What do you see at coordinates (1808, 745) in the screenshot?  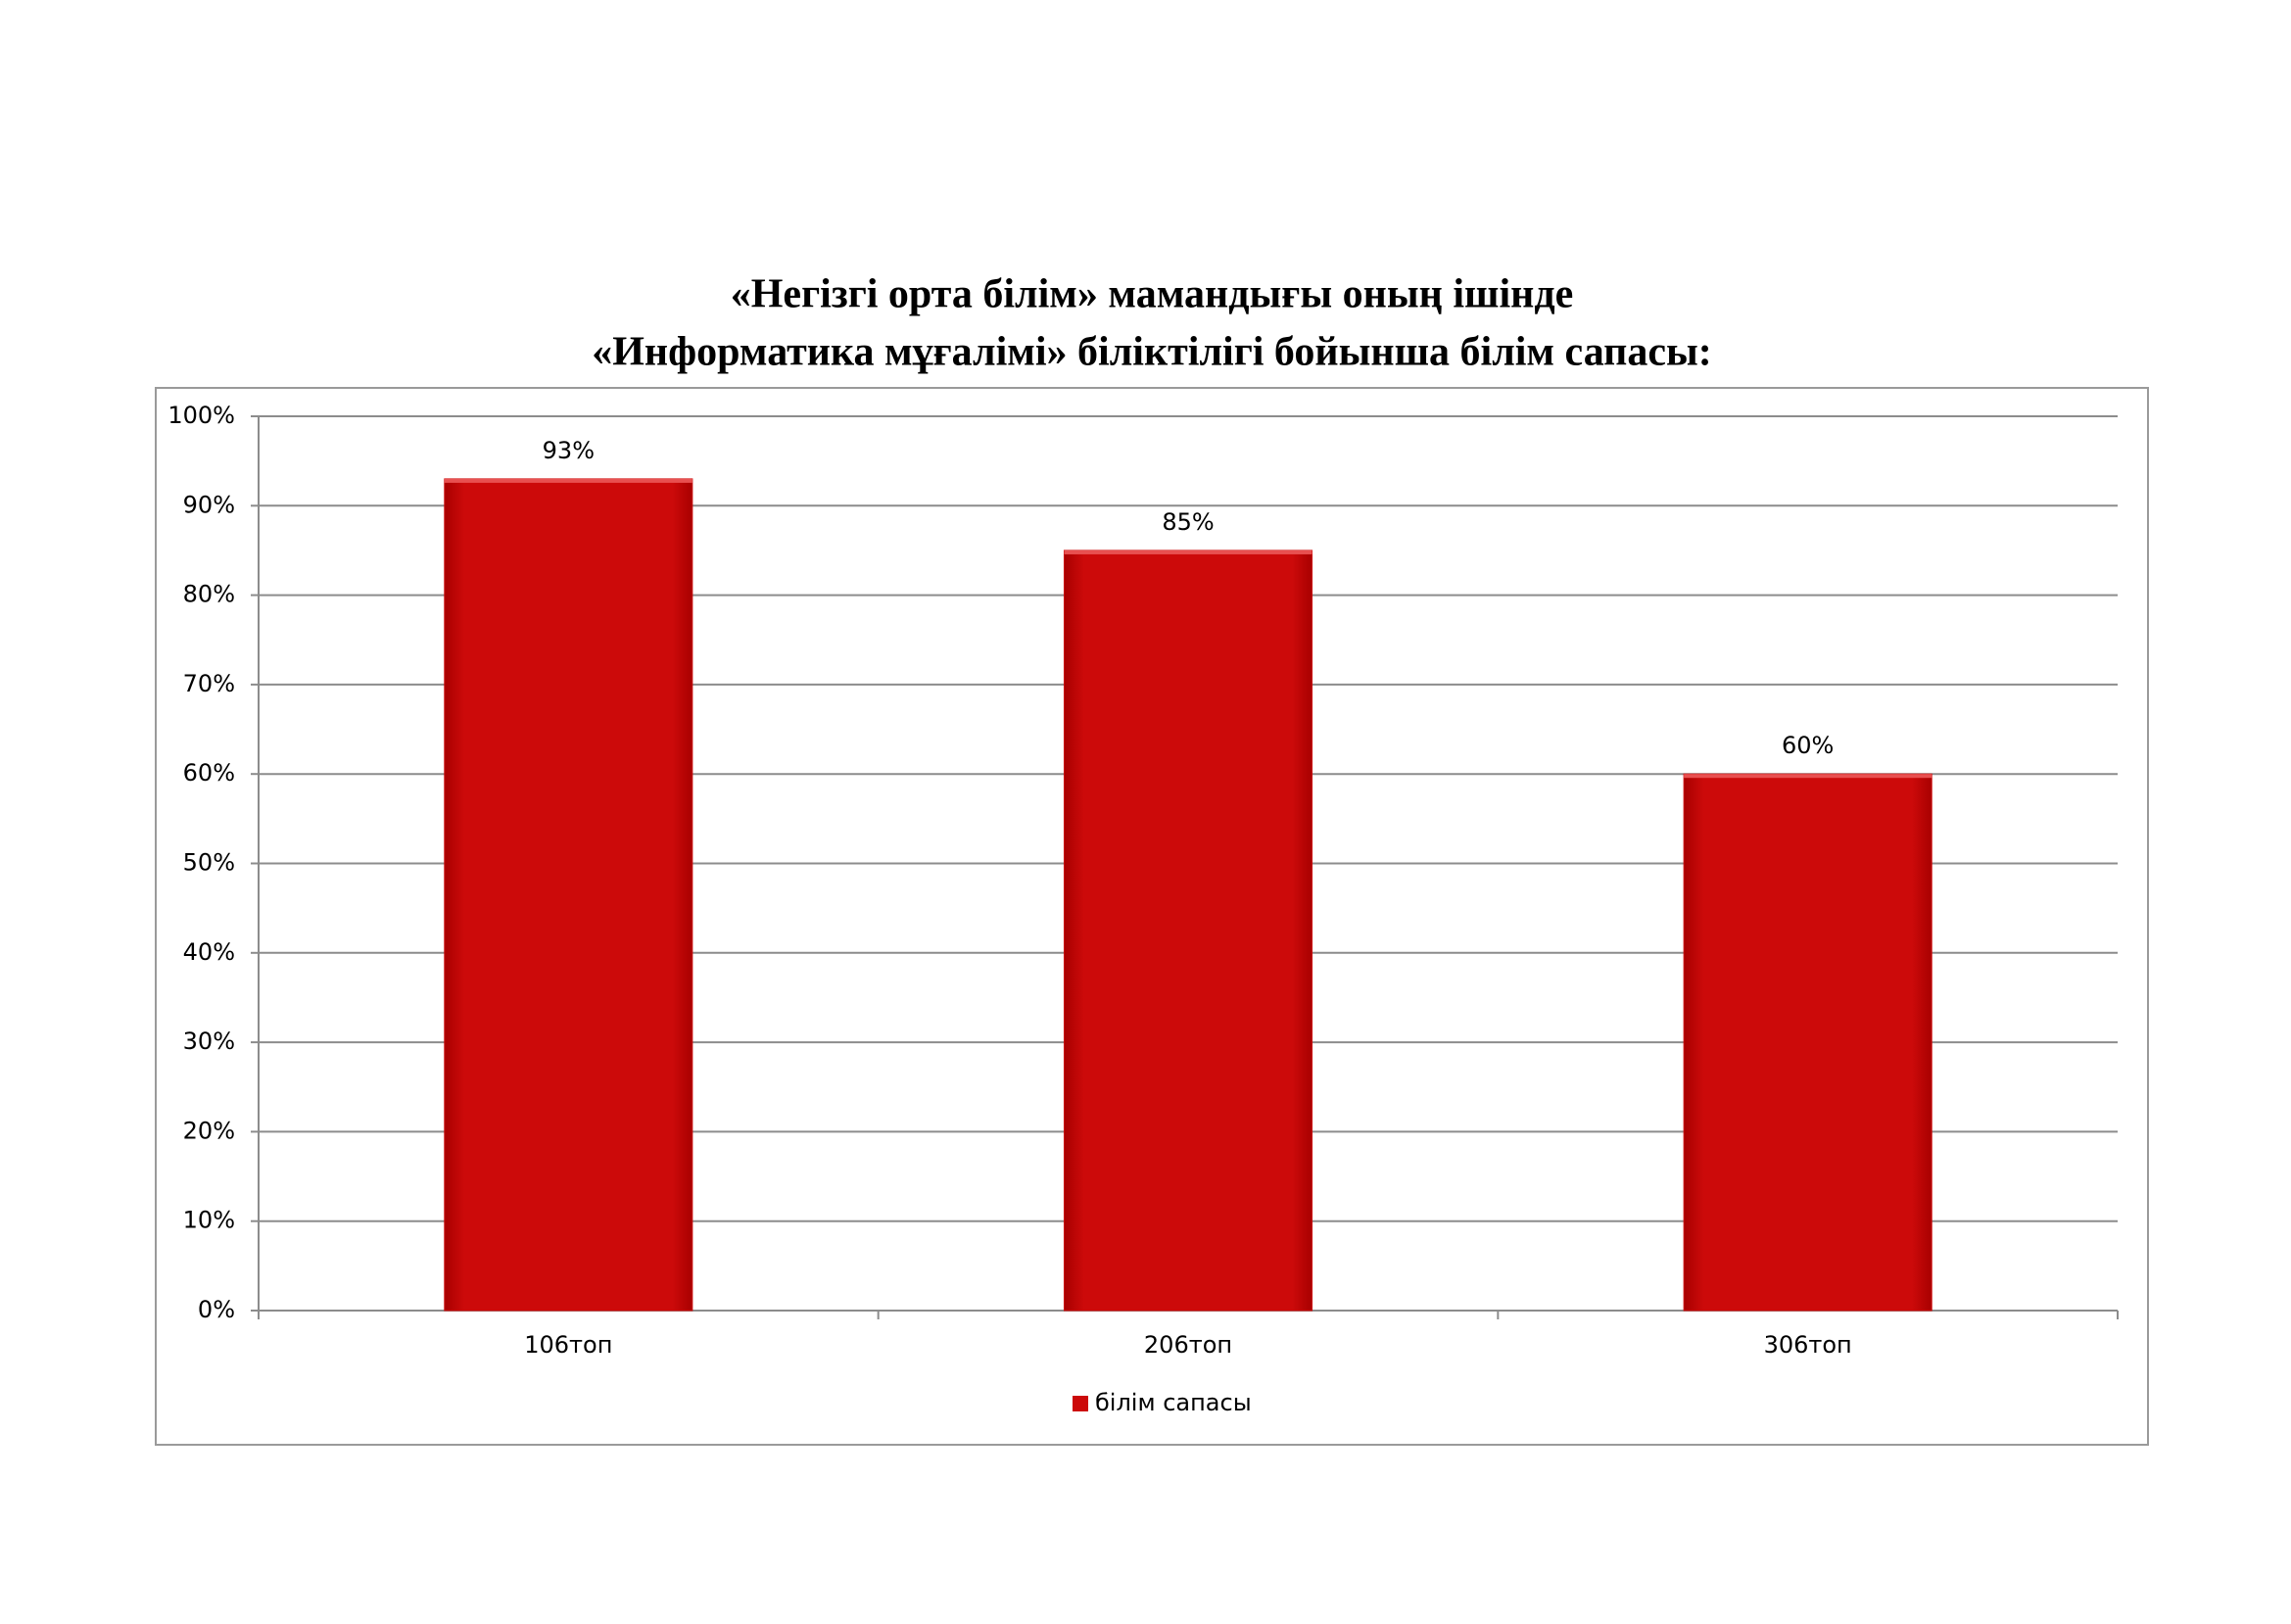 I see `value-label: 60%` at bounding box center [1808, 745].